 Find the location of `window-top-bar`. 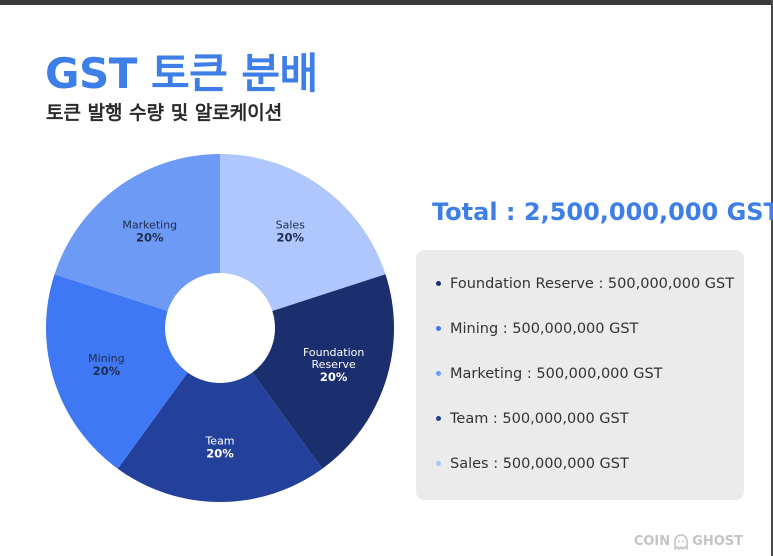

window-top-bar is located at coordinates (386, 2).